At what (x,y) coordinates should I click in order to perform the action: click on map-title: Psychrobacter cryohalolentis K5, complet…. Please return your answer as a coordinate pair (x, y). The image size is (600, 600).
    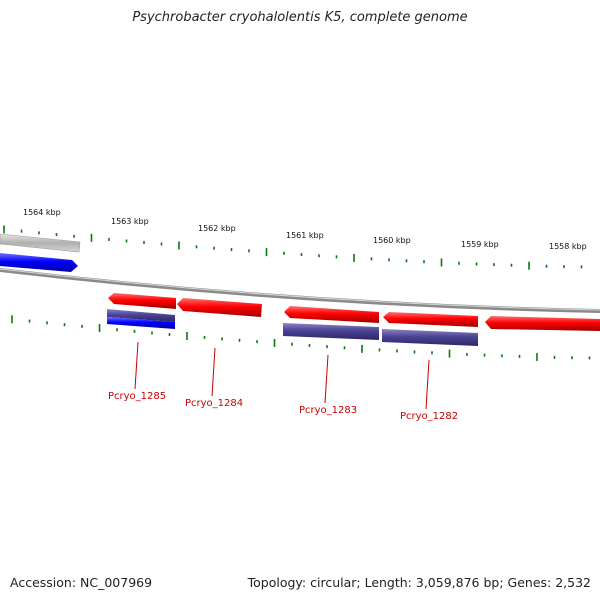
    Looking at the image, I should click on (300, 17).